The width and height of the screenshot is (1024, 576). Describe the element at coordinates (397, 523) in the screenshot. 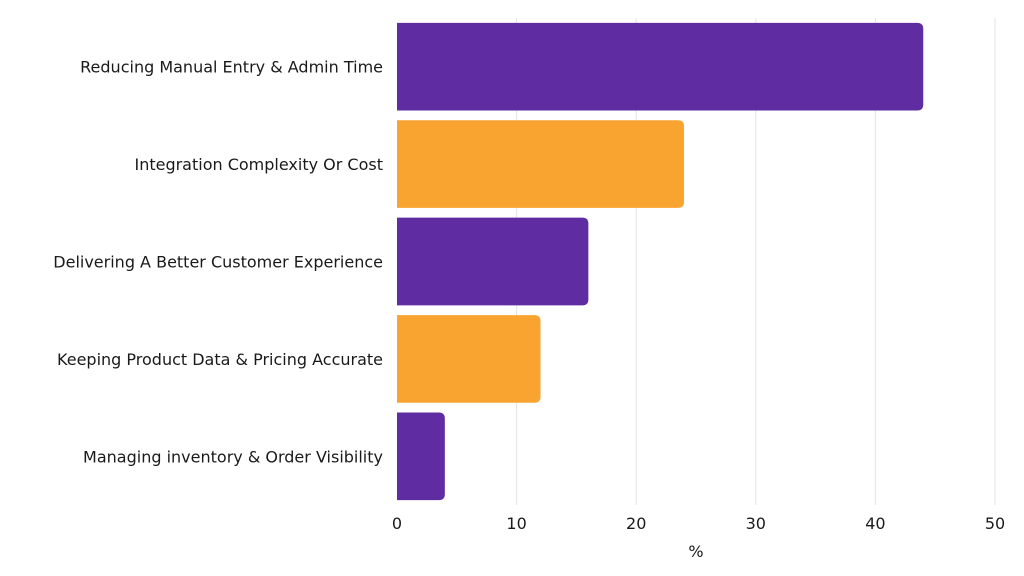

I see `x-tick-label: 0` at that location.